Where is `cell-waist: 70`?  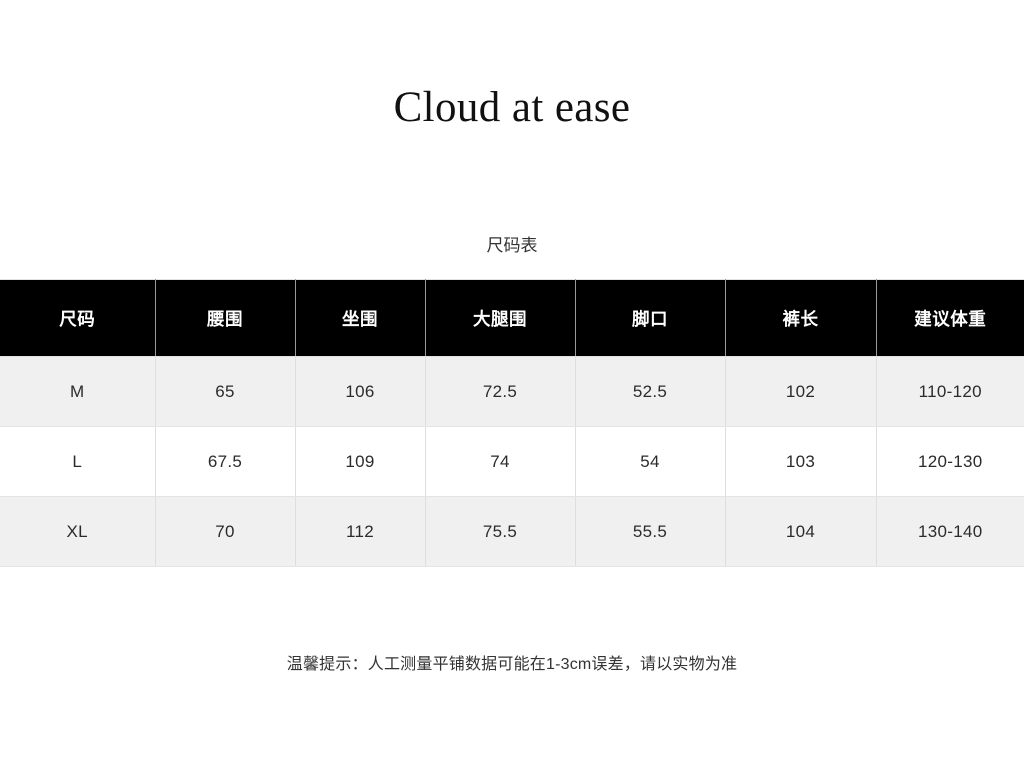
cell-waist: 70 is located at coordinates (225, 531).